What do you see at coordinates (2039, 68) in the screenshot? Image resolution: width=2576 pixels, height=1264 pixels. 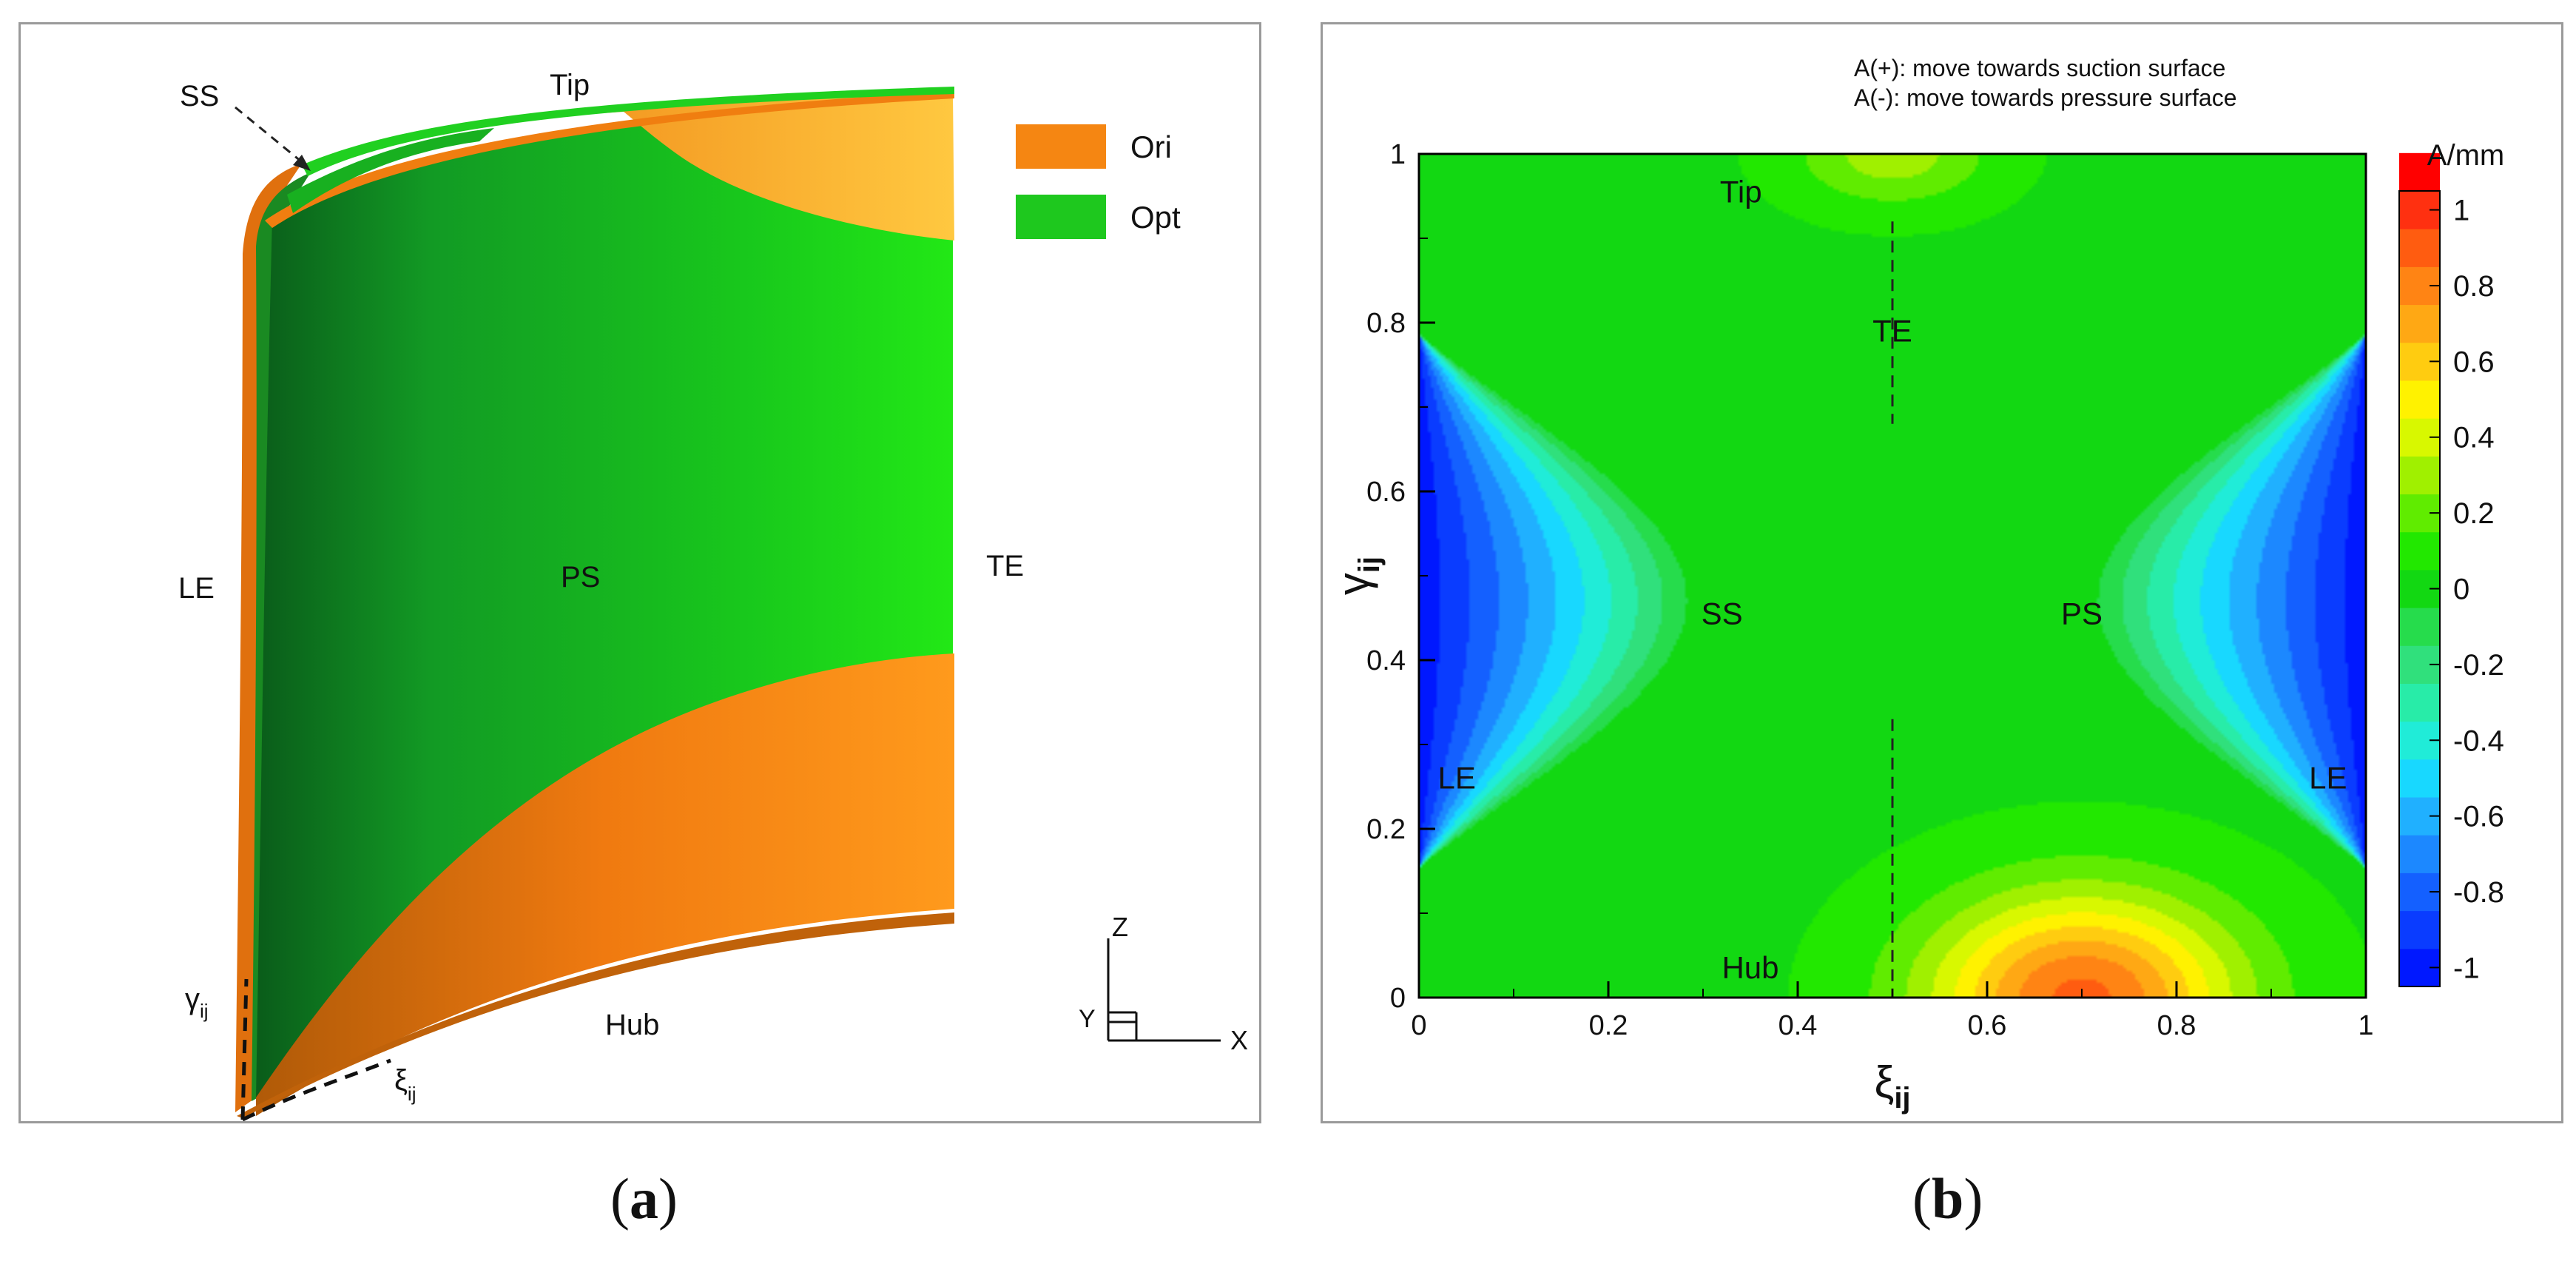 I see `note-line-1: A(+): move towards suction surface` at bounding box center [2039, 68].